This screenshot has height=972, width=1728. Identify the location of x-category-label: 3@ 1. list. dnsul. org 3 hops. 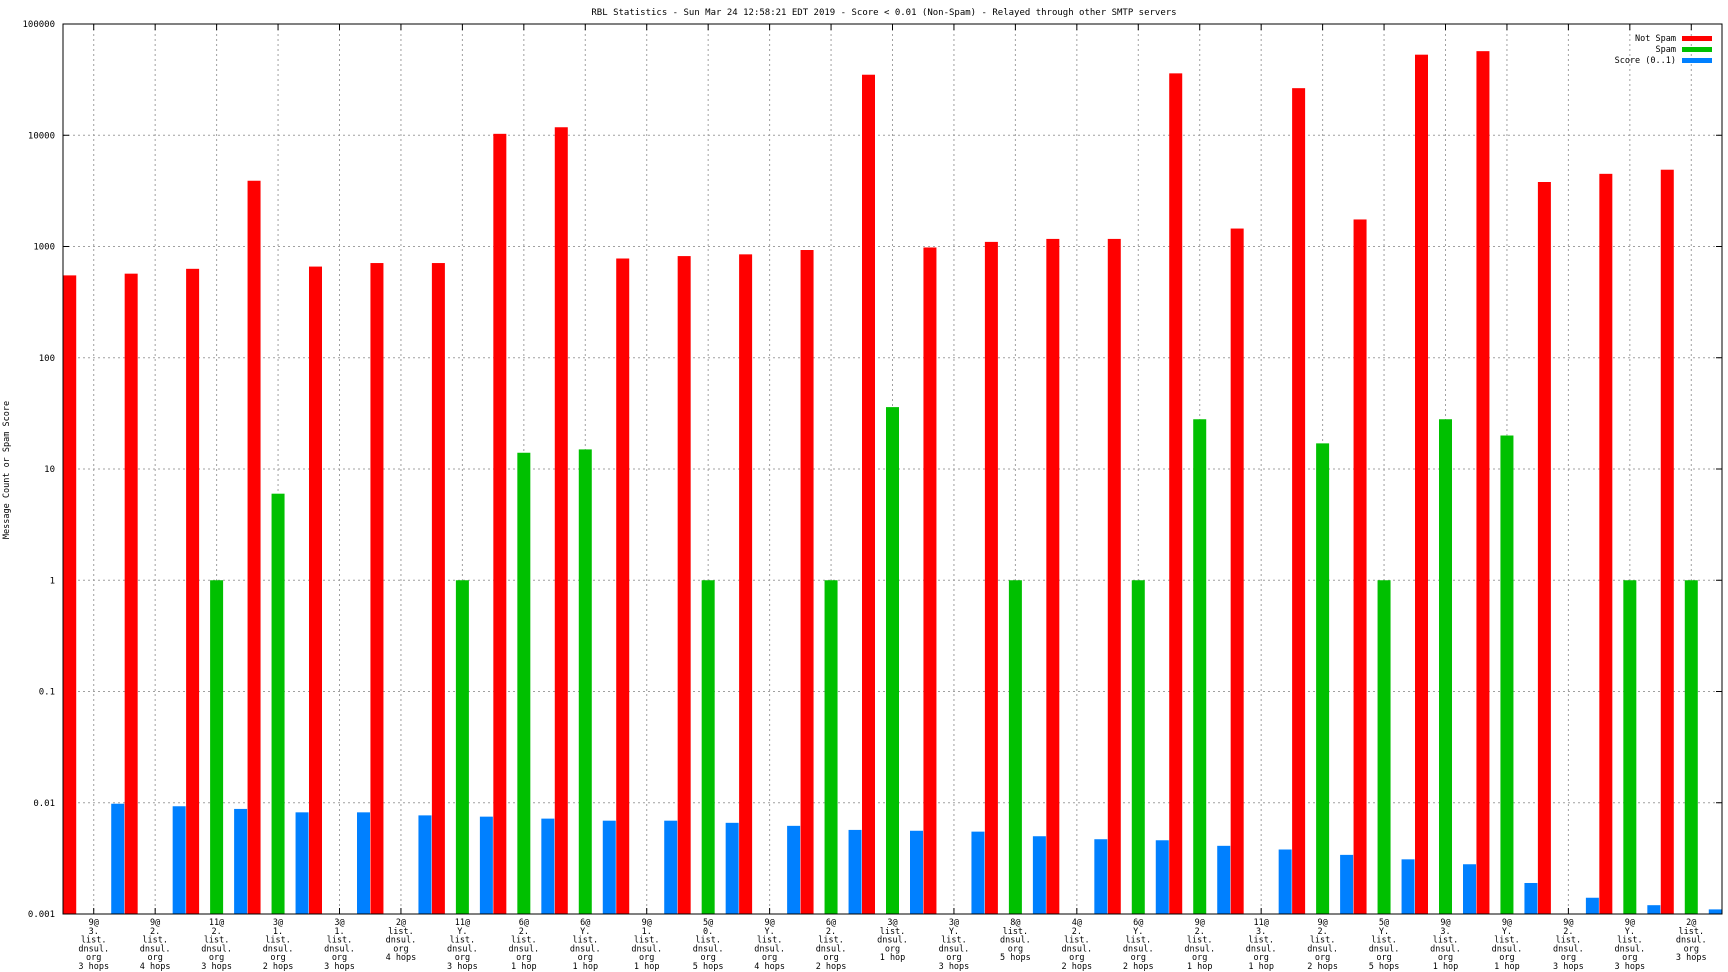
(339, 945).